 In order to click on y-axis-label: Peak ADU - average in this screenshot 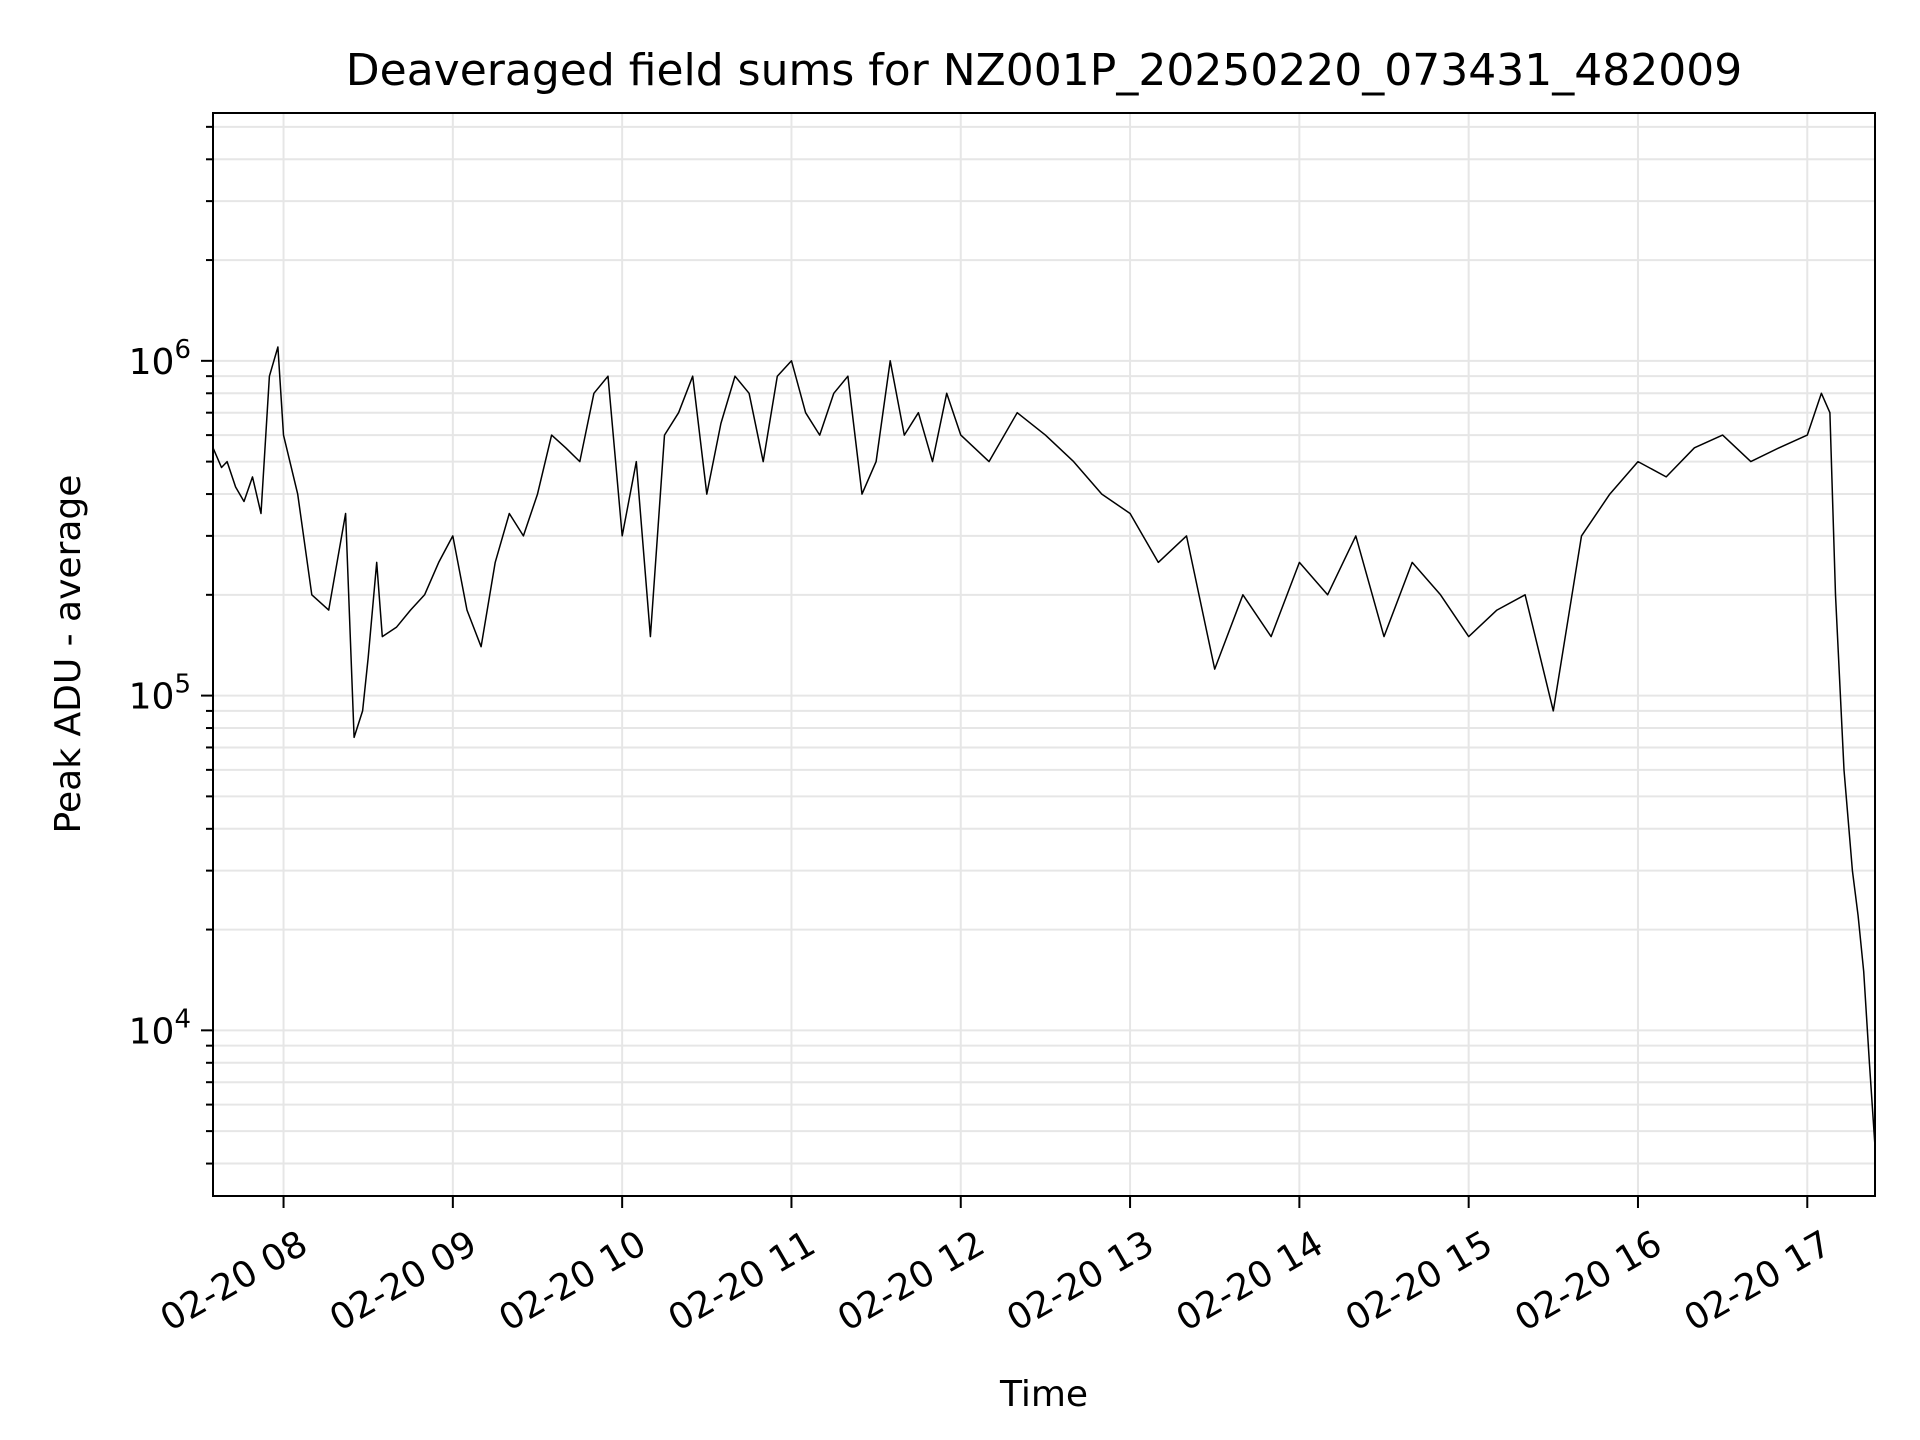, I will do `click(68, 654)`.